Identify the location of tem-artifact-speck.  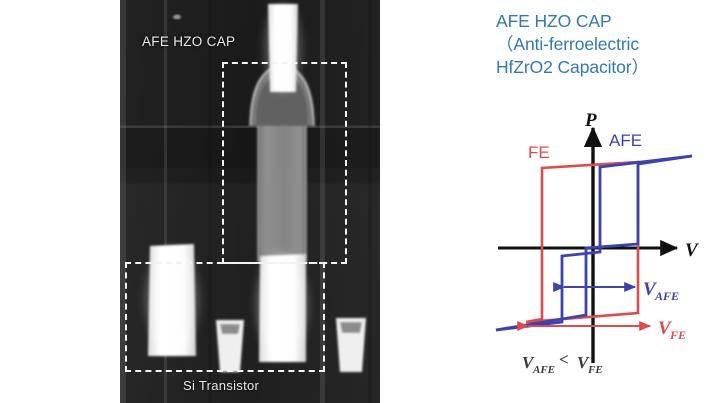
(177, 17).